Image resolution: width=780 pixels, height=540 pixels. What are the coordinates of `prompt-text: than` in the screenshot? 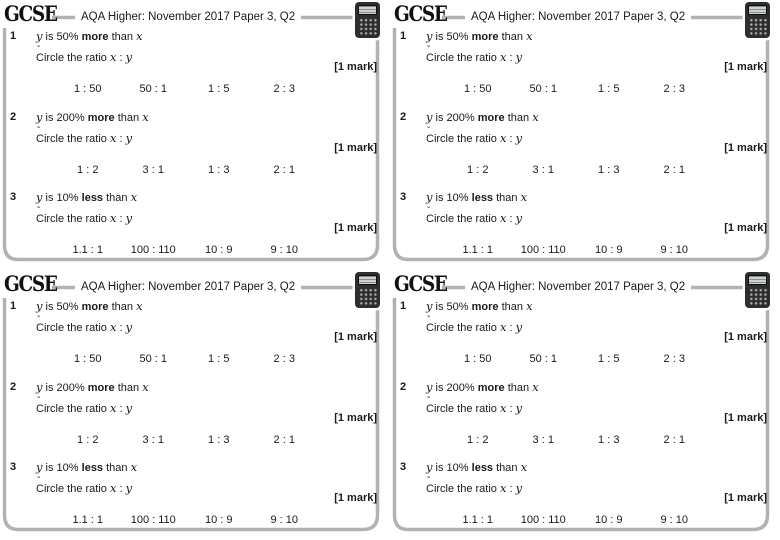 It's located at (518, 118).